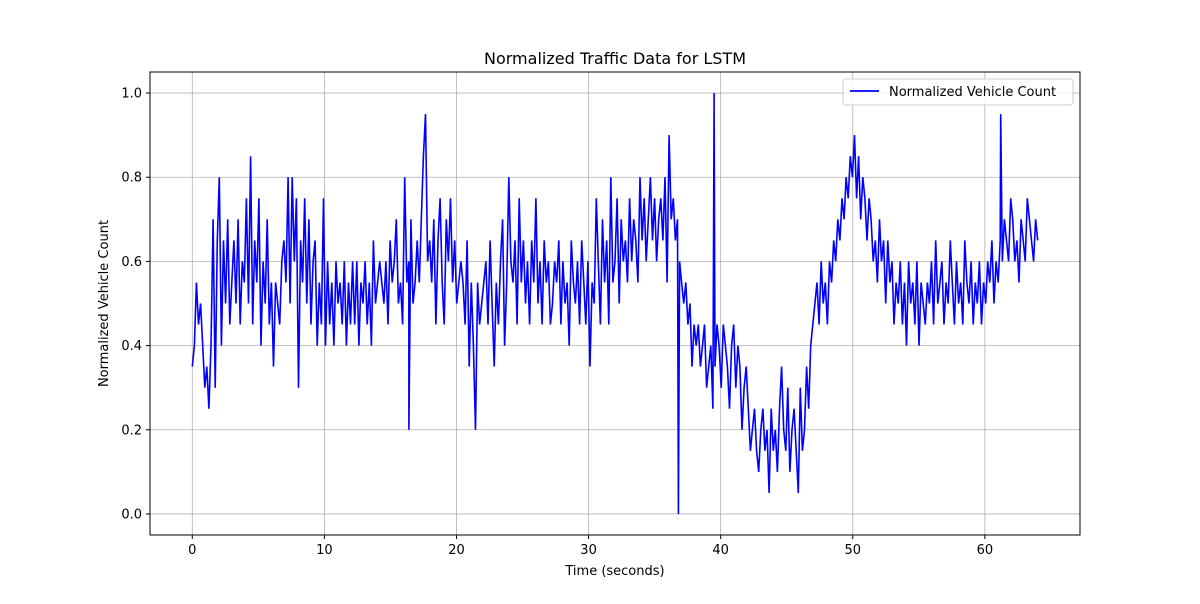 The image size is (1200, 604). Describe the element at coordinates (853, 550) in the screenshot. I see `x-tick-label: 50` at that location.